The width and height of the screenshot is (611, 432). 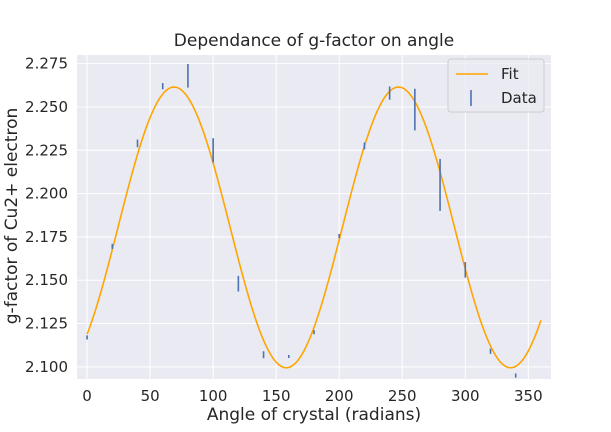 What do you see at coordinates (276, 396) in the screenshot?
I see `x-tick-label: 150` at bounding box center [276, 396].